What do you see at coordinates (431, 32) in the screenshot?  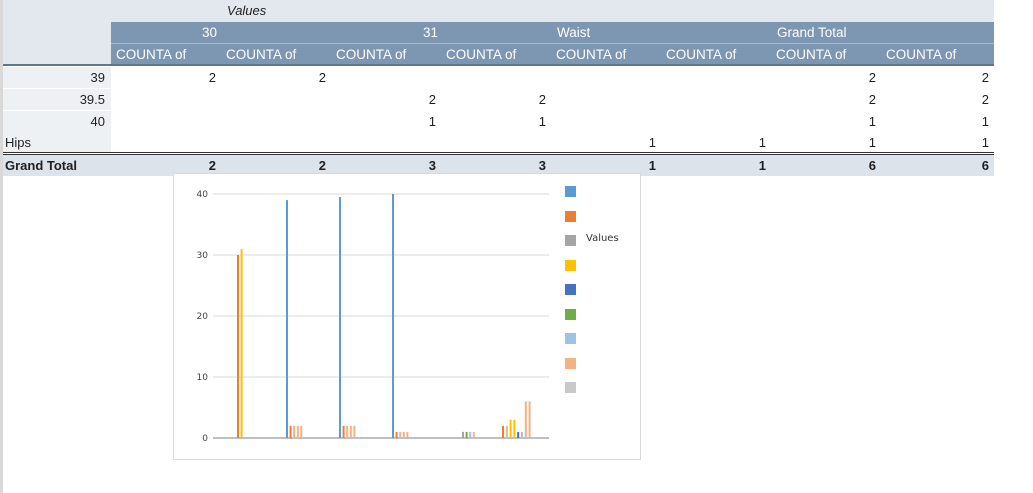 I see `col-group-31: 31` at bounding box center [431, 32].